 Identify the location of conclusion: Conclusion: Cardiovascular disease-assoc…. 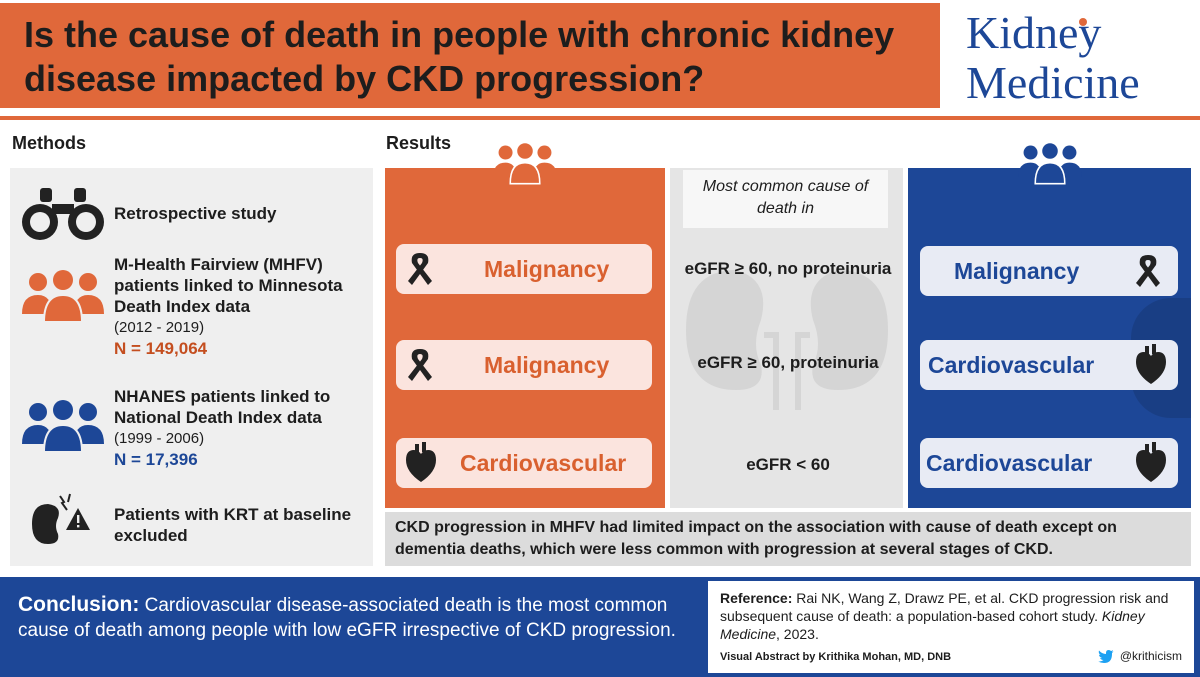
(358, 617).